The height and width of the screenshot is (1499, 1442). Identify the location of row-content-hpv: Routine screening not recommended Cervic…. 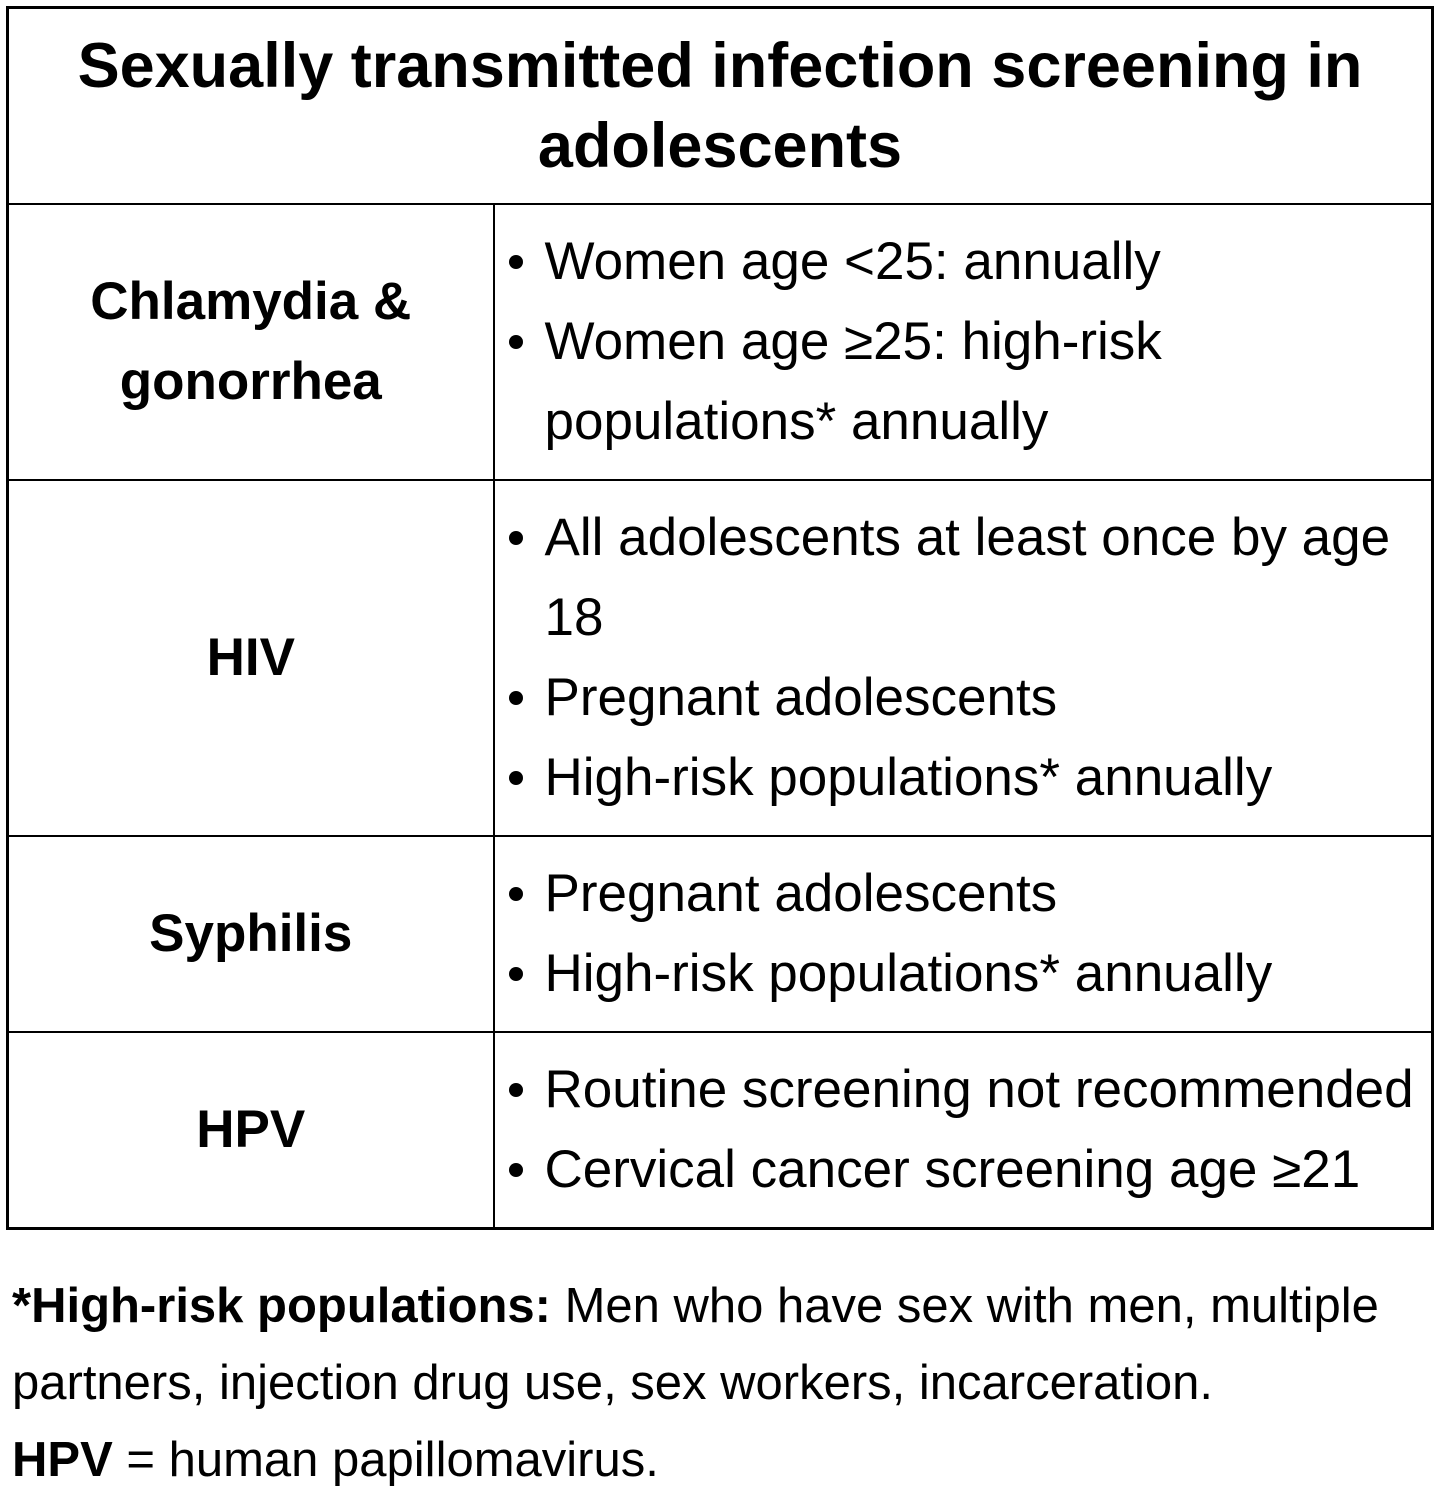
(963, 1130).